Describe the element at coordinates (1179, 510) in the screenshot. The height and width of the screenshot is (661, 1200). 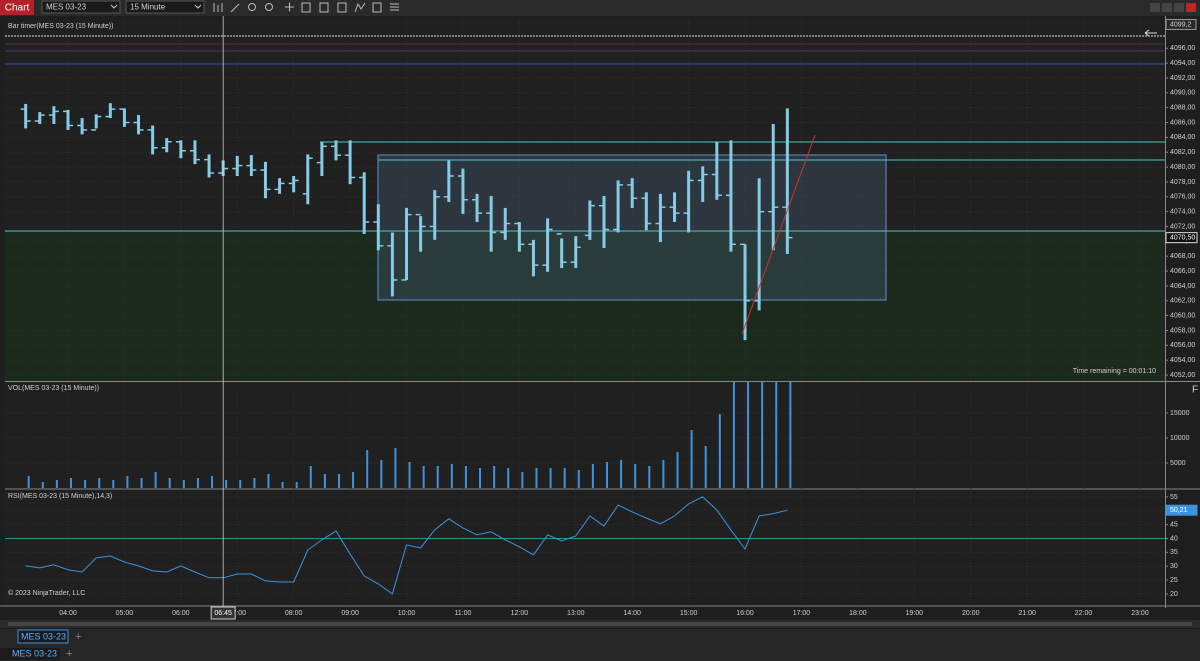
I see `current-marker-label: 50,21` at that location.